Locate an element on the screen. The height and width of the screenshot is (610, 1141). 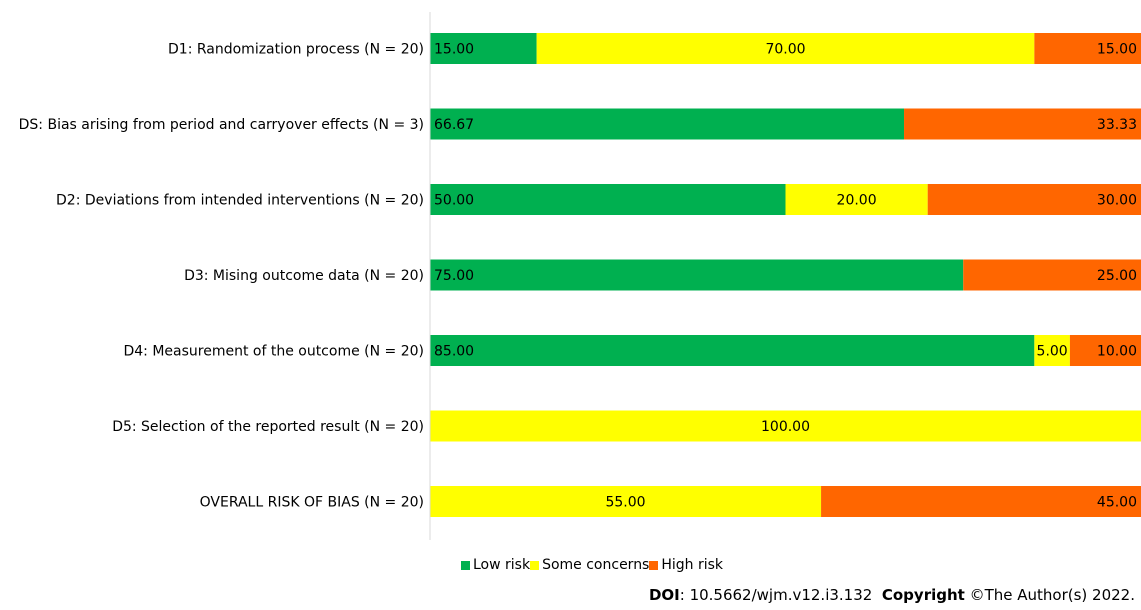
data-label: 66.67 is located at coordinates (454, 125).